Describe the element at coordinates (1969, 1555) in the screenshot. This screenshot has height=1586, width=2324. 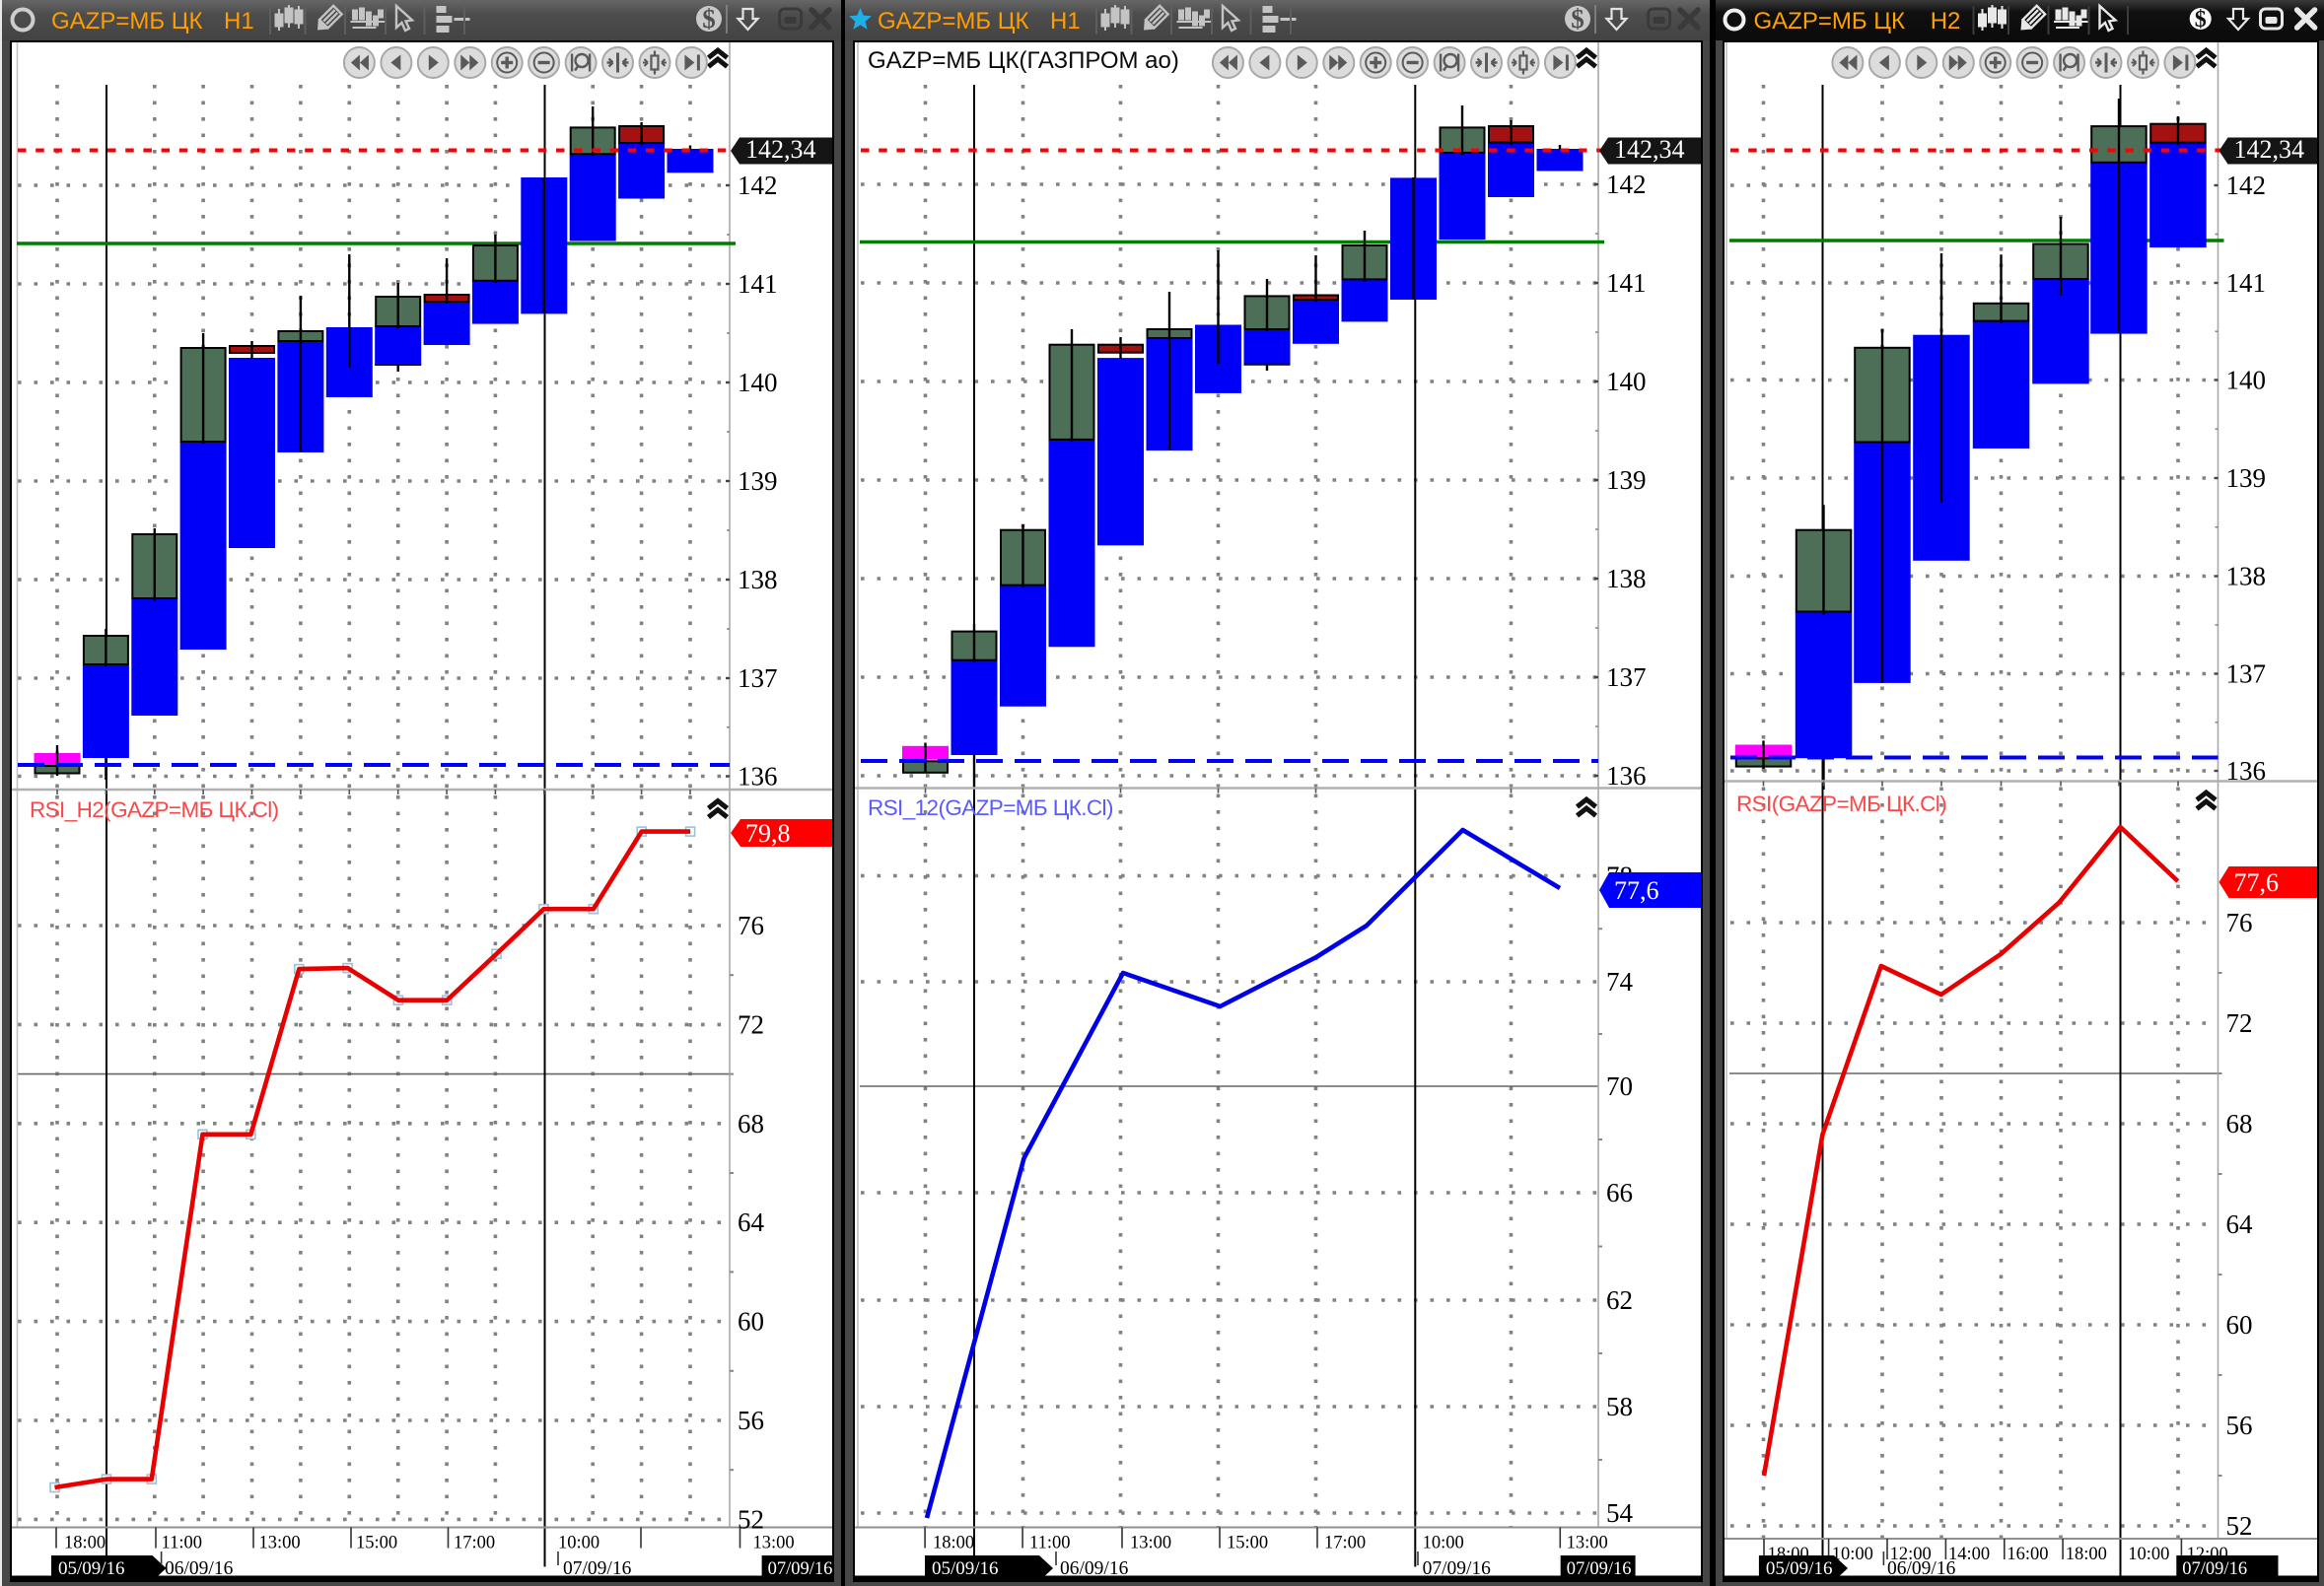
I see `svg-text: 14:00` at that location.